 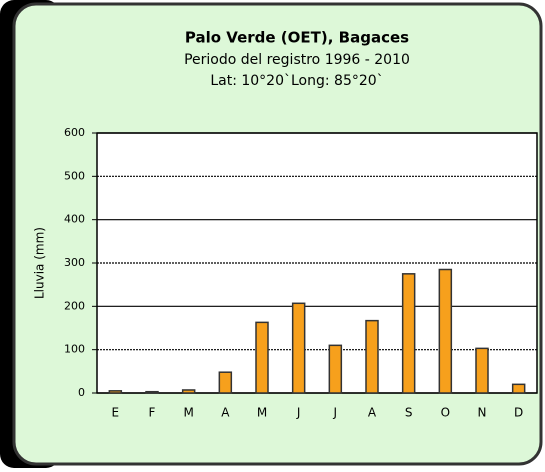 What do you see at coordinates (74, 132) in the screenshot?
I see `y-tick-label: 600` at bounding box center [74, 132].